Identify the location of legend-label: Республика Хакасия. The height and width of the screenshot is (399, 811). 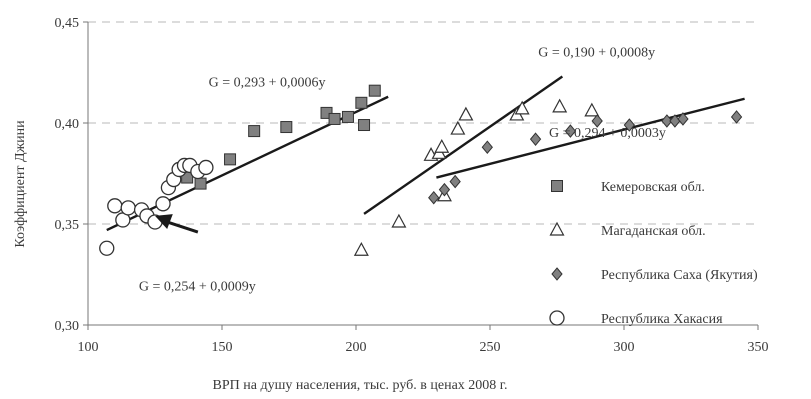
(662, 319).